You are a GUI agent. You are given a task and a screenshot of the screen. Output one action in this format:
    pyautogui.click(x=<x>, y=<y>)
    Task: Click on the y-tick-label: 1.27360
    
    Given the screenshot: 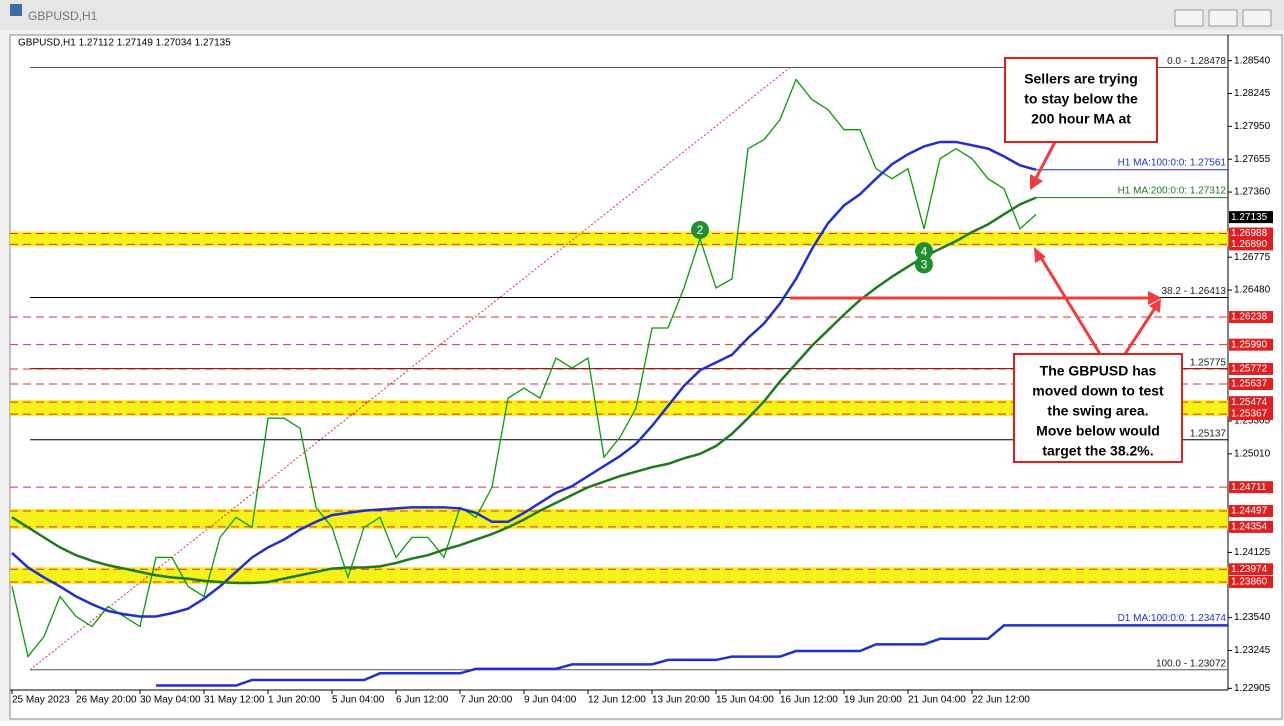 What is the action you would take?
    pyautogui.click(x=1252, y=192)
    